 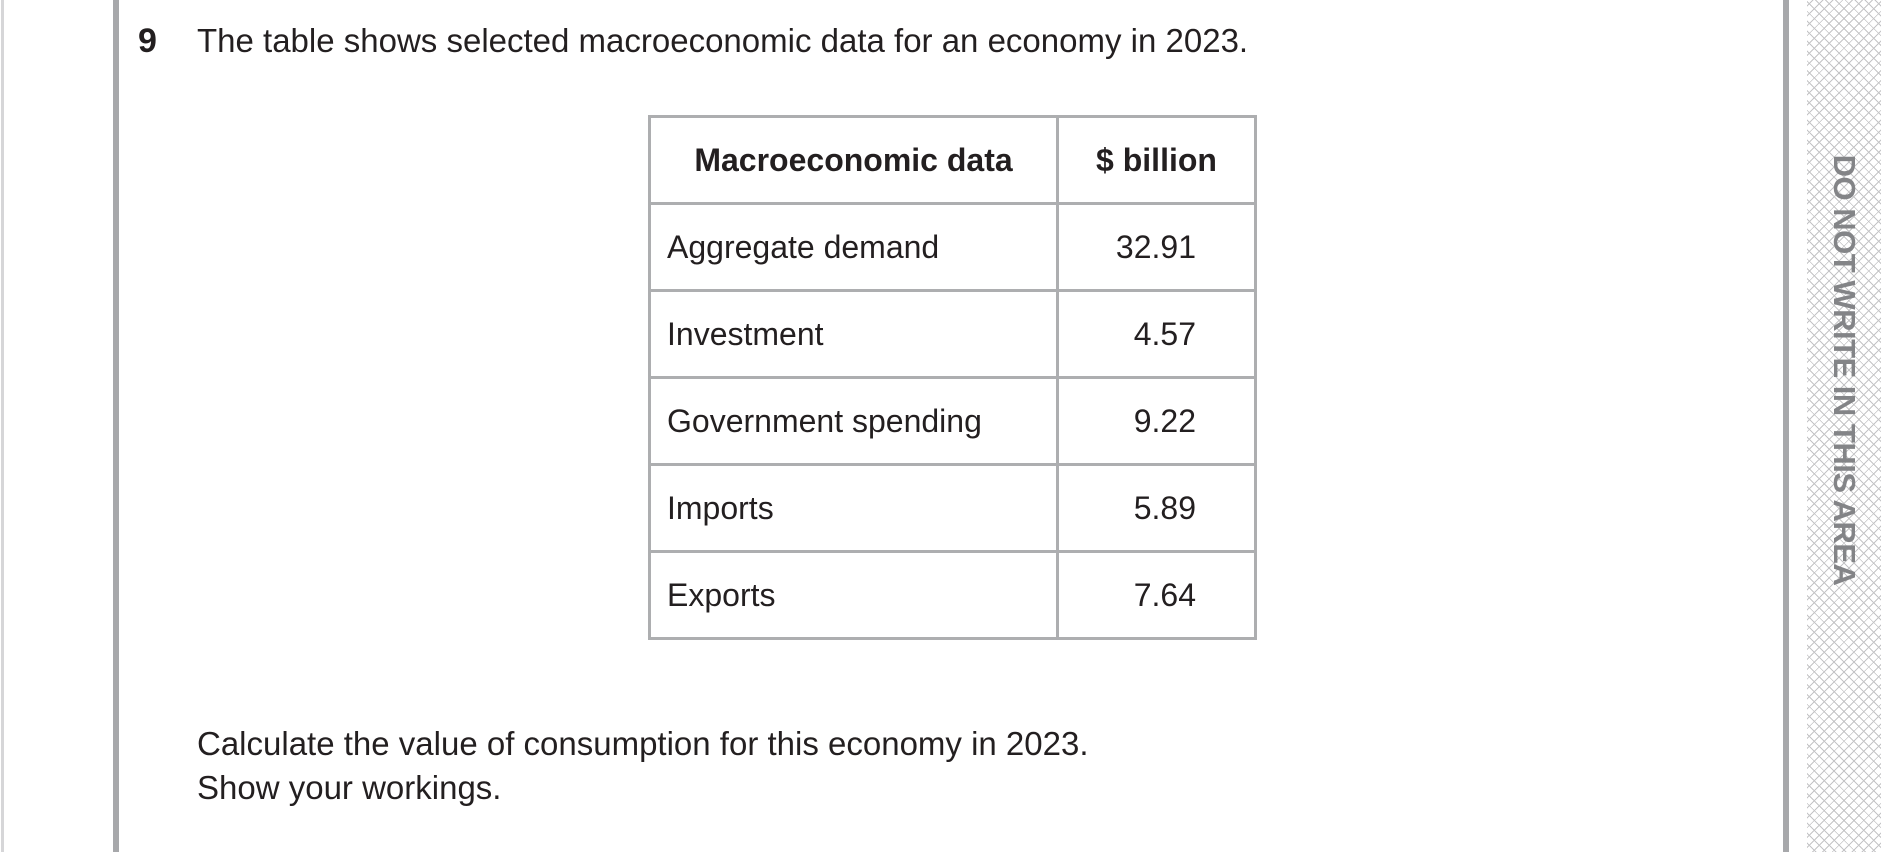 I want to click on table-row: Government spending 9.22, so click(x=952, y=421).